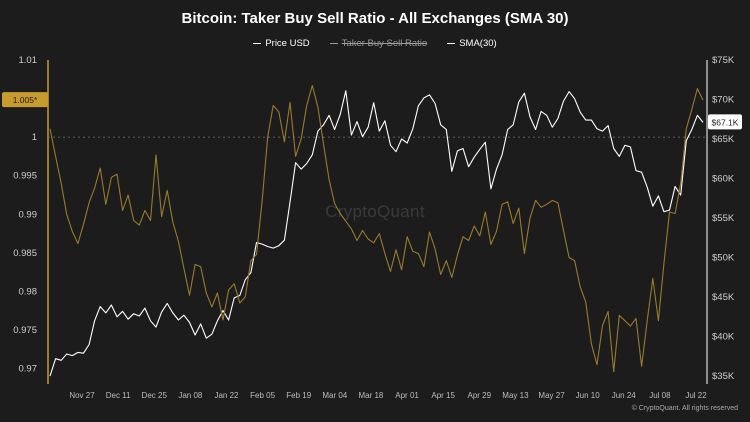 This screenshot has height=422, width=750. What do you see at coordinates (334, 395) in the screenshot?
I see `x-tick-label: Mar 04` at bounding box center [334, 395].